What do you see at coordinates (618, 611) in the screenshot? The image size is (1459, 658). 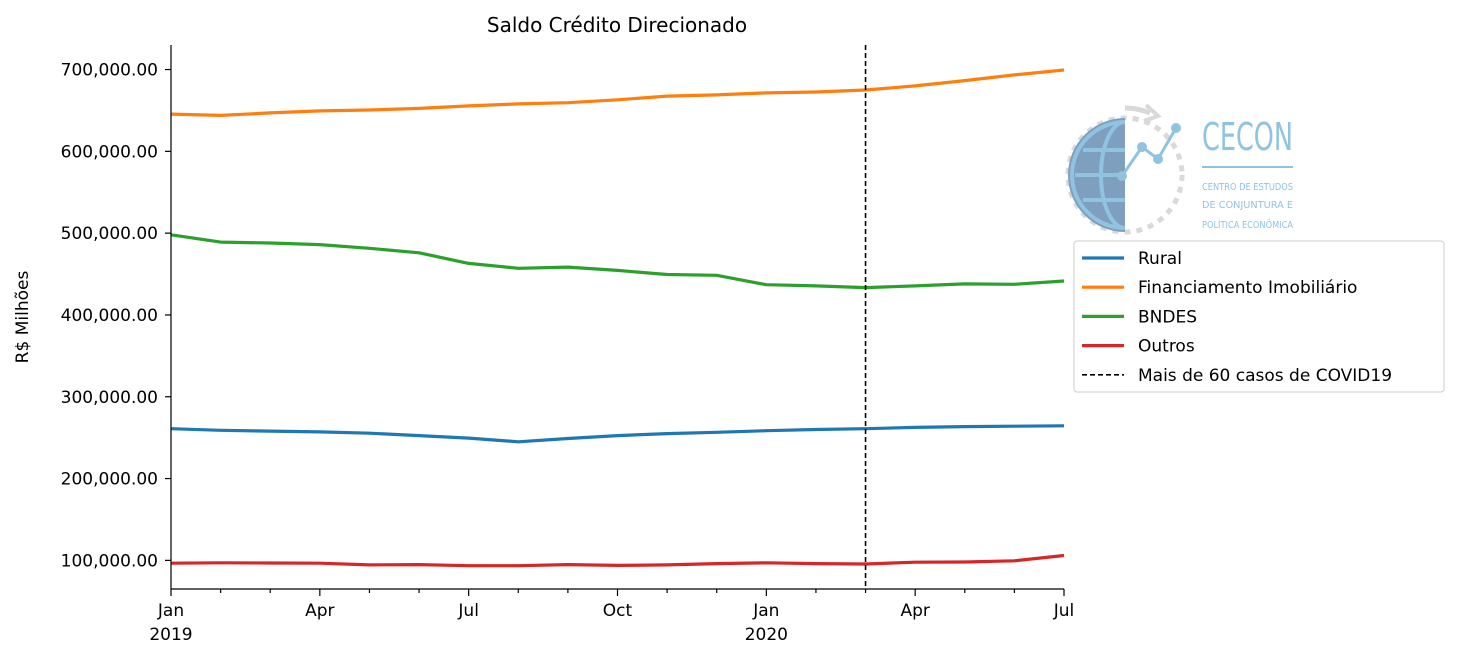 I see `x-tick-label-3: Oct` at bounding box center [618, 611].